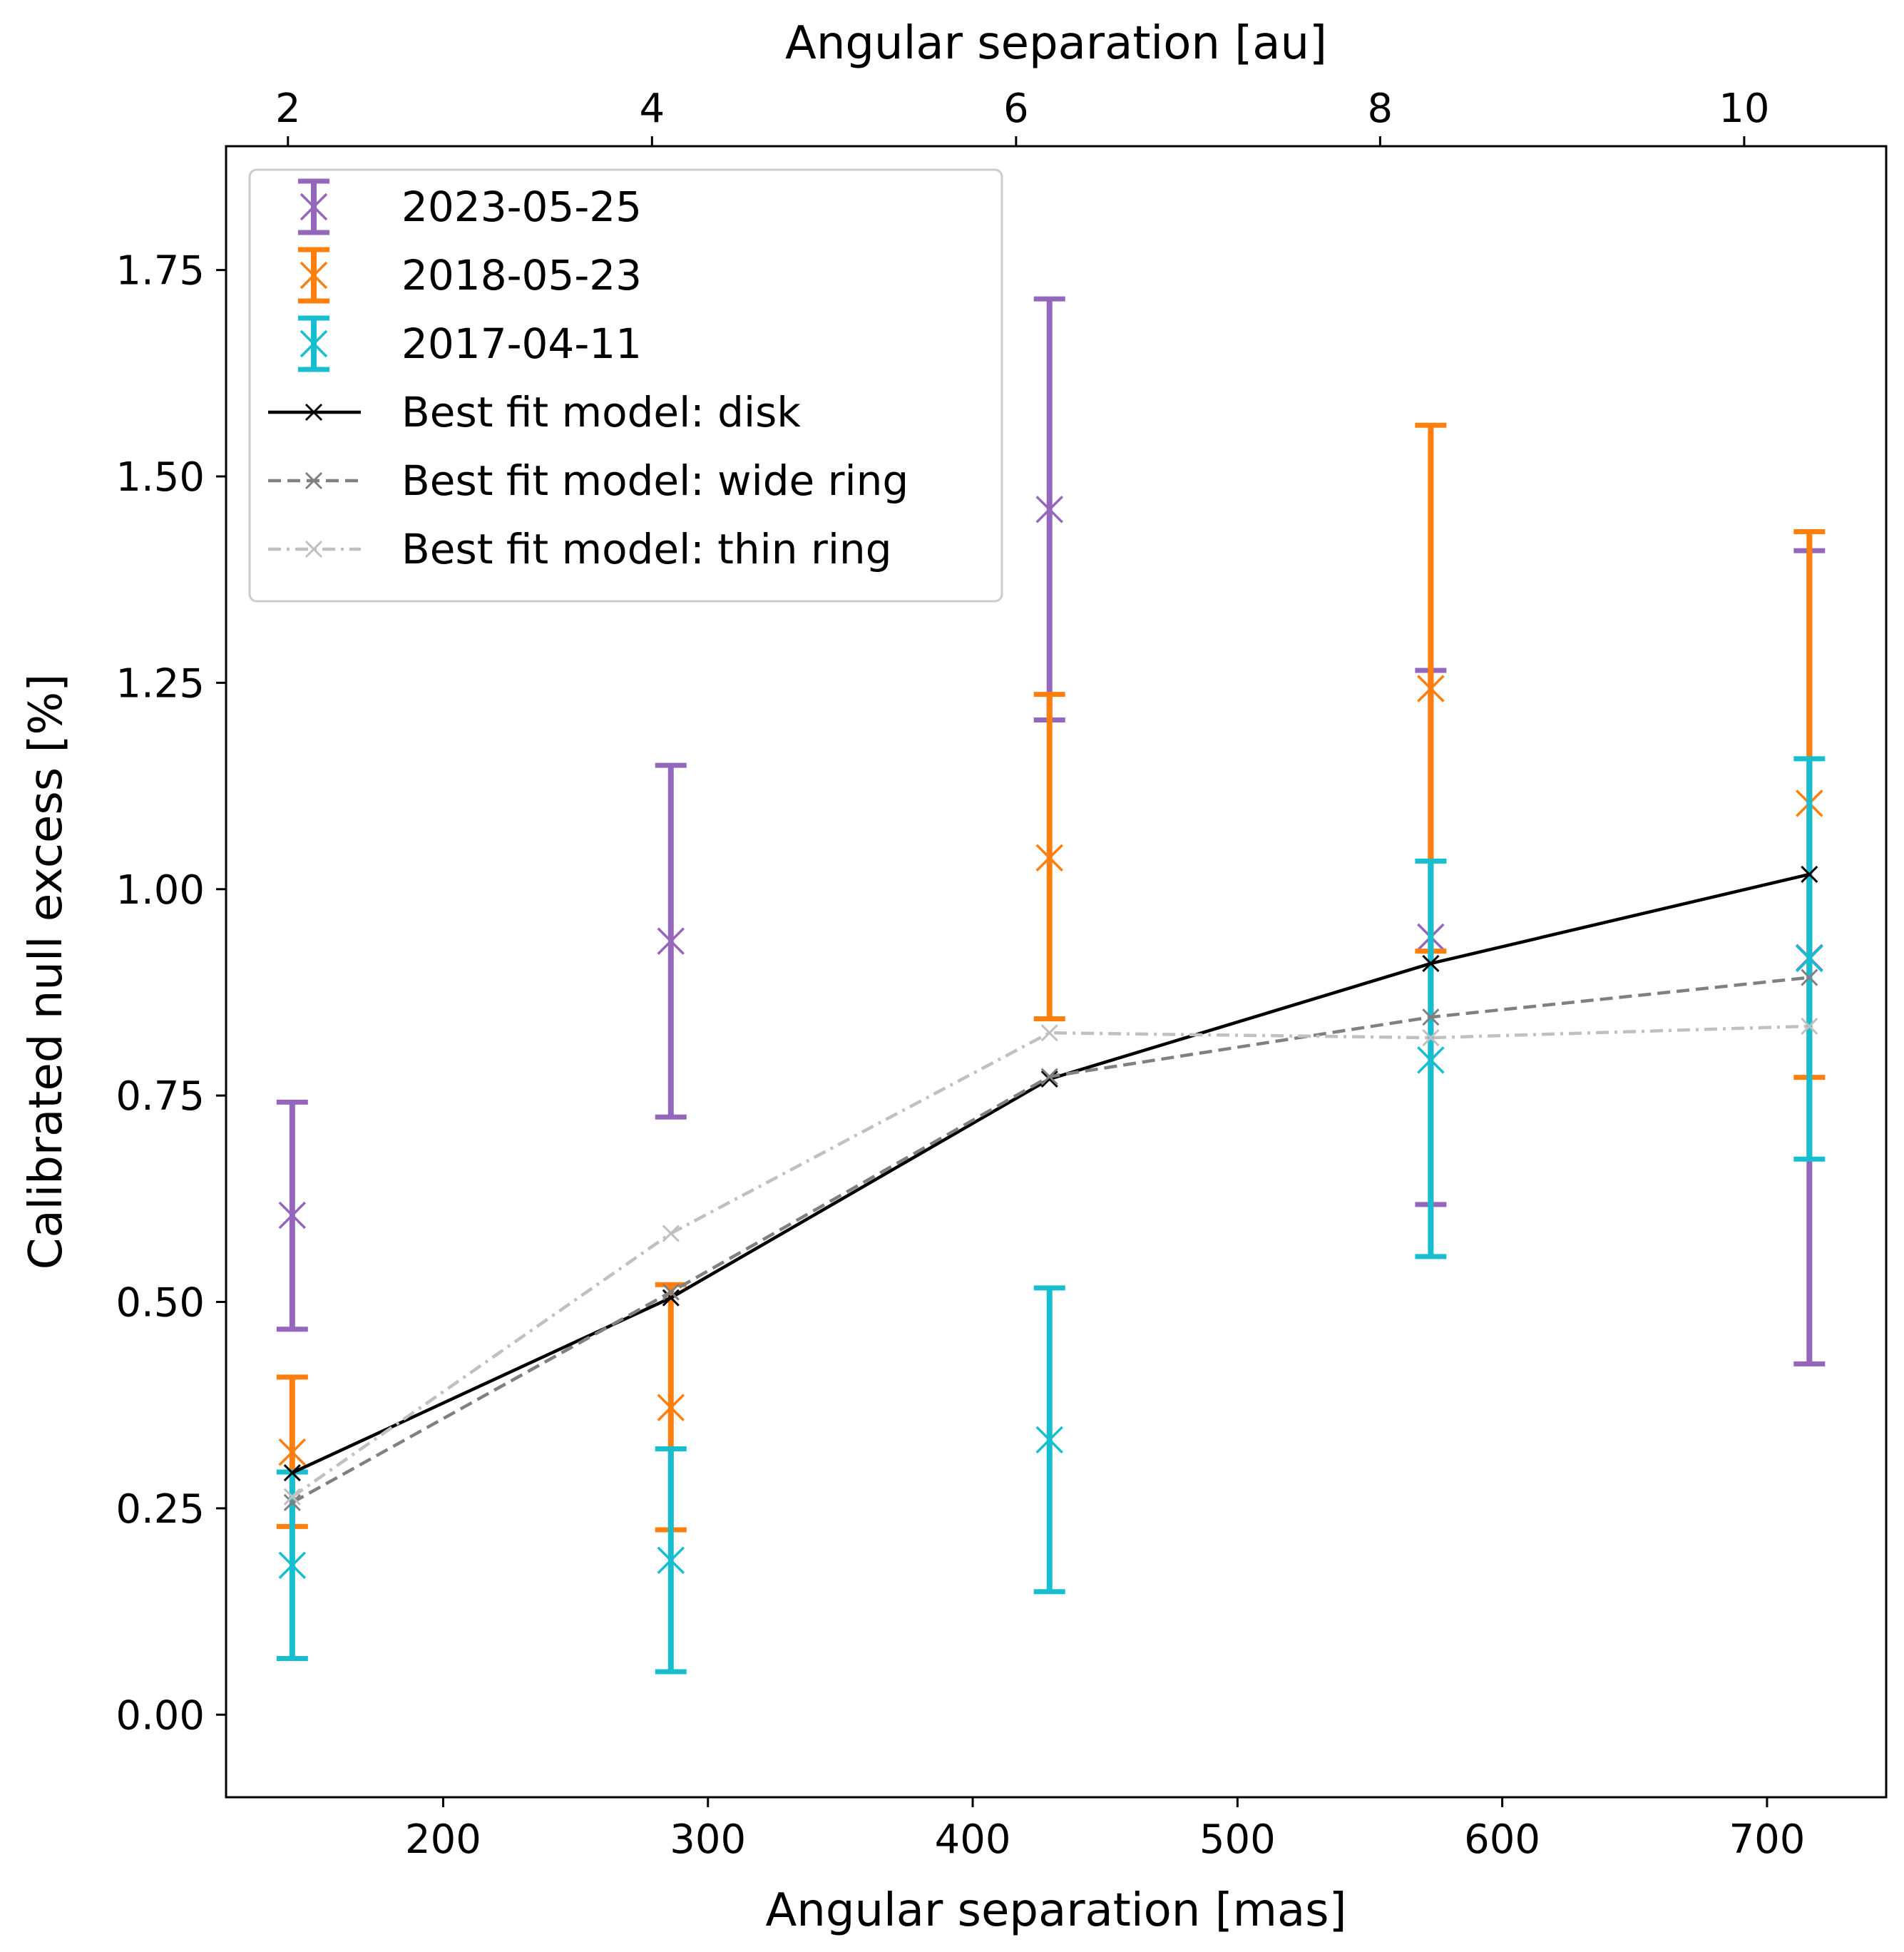 The image size is (1904, 1952). What do you see at coordinates (160, 1096) in the screenshot?
I see `y-tick-label: 0.75` at bounding box center [160, 1096].